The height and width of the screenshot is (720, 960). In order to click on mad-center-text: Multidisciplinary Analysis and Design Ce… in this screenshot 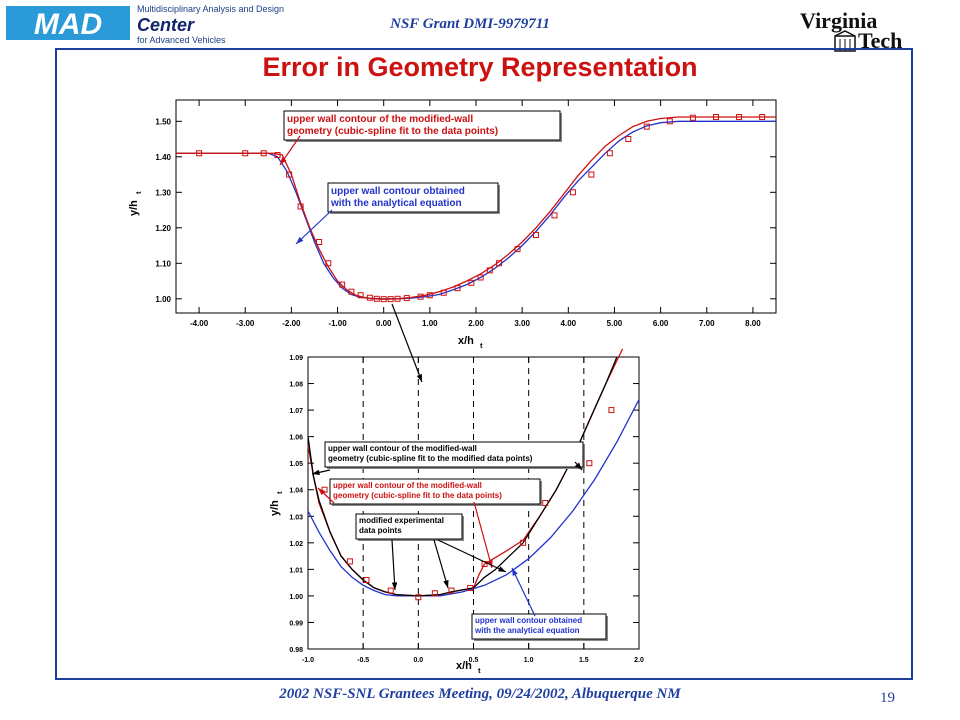, I will do `click(222, 25)`.